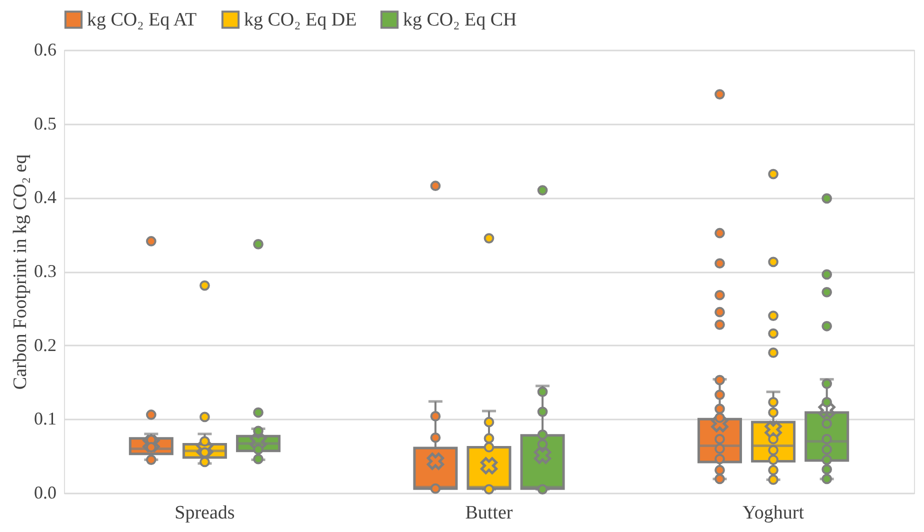 The height and width of the screenshot is (532, 924). What do you see at coordinates (204, 513) in the screenshot?
I see `x-tick-label: Spreads` at bounding box center [204, 513].